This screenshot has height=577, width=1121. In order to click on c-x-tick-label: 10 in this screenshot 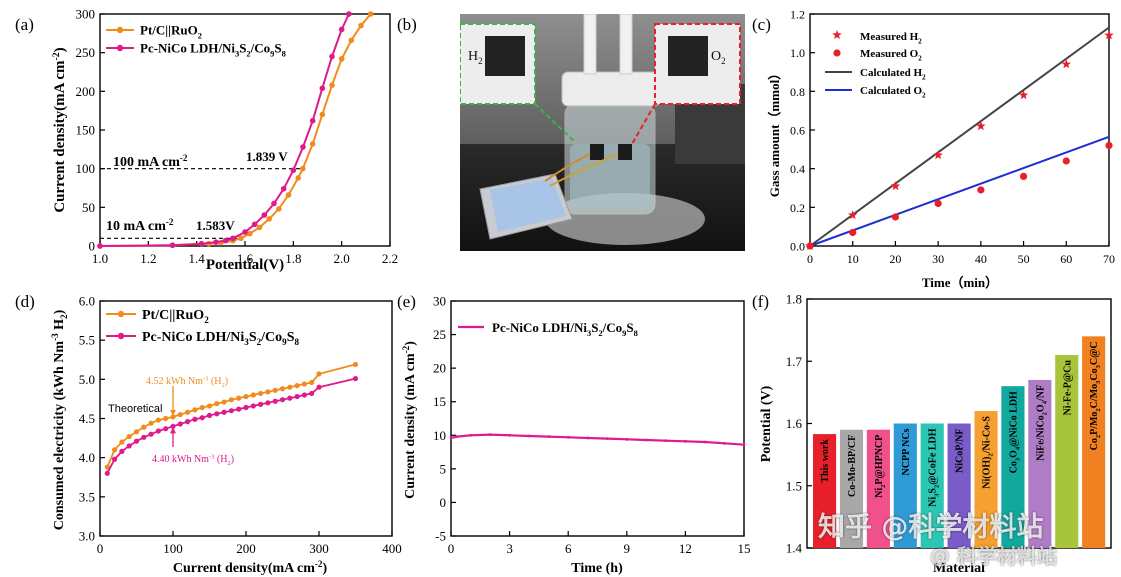, I will do `click(853, 259)`.